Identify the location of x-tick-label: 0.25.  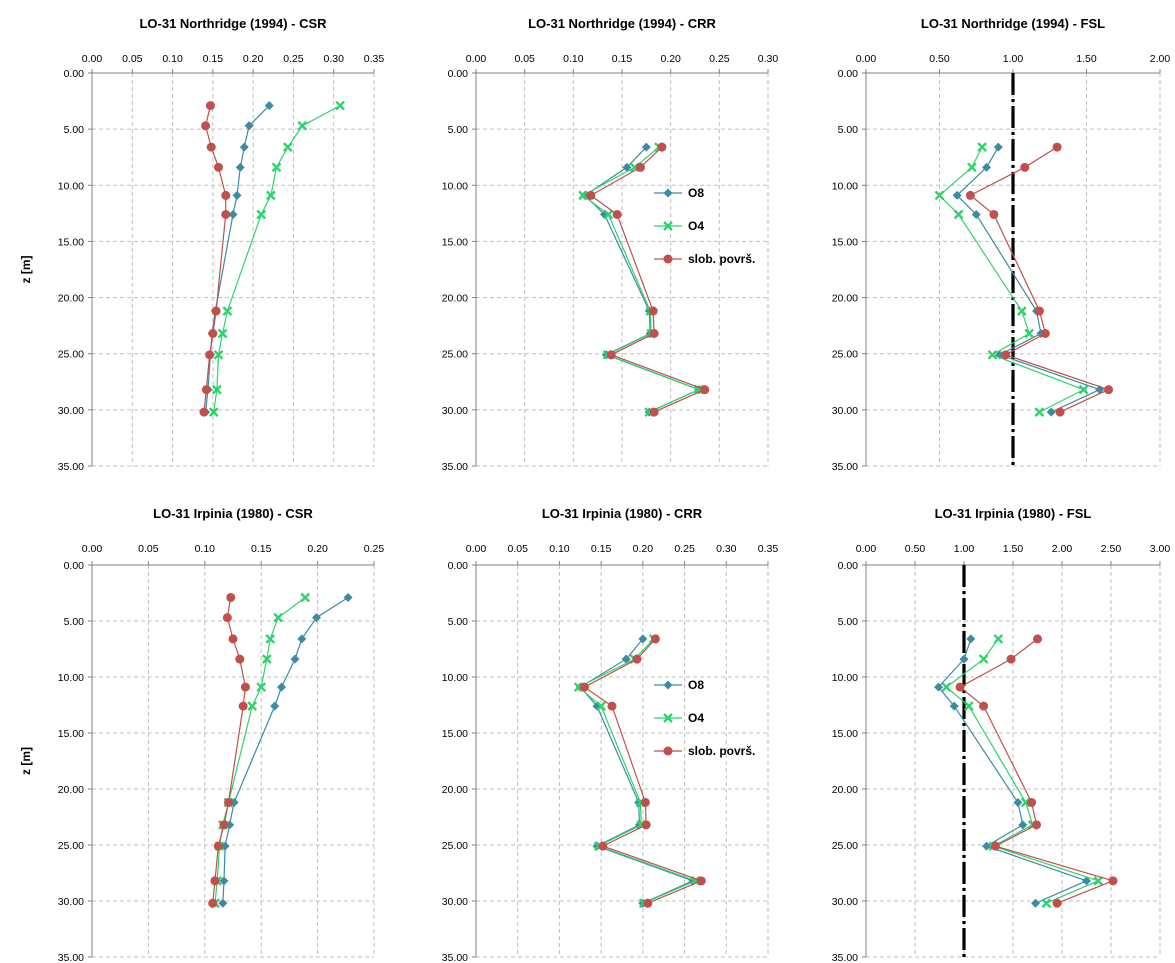
(293, 59).